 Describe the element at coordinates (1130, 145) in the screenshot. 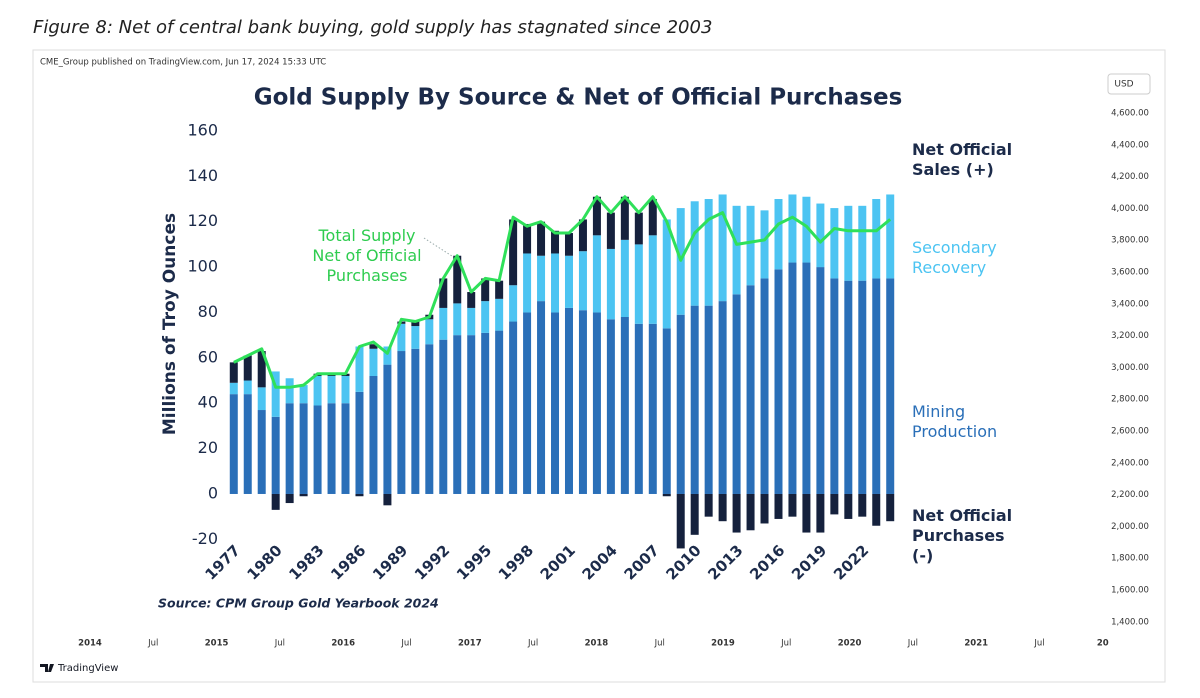

I see `price-label: 4,400.00` at that location.